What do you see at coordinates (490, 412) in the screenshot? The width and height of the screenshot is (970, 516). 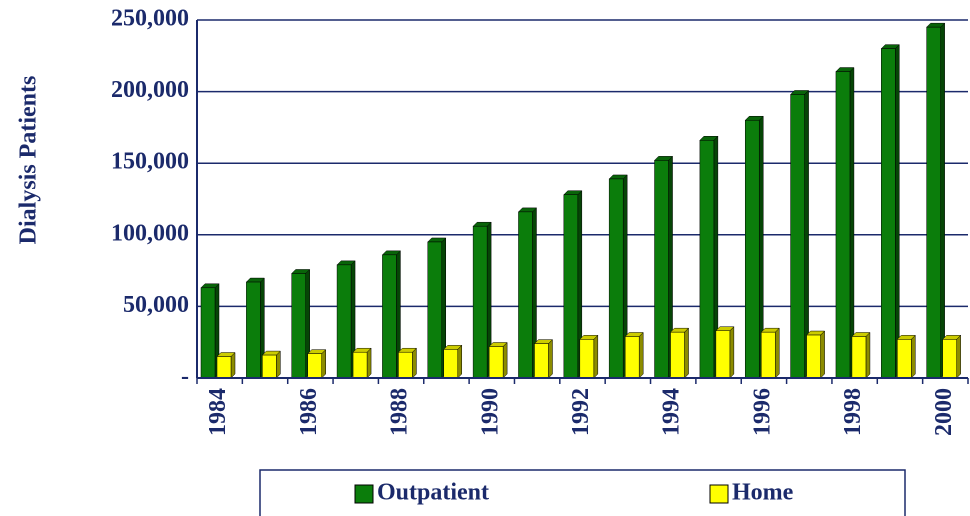 I see `x-tick-label: 1990` at bounding box center [490, 412].